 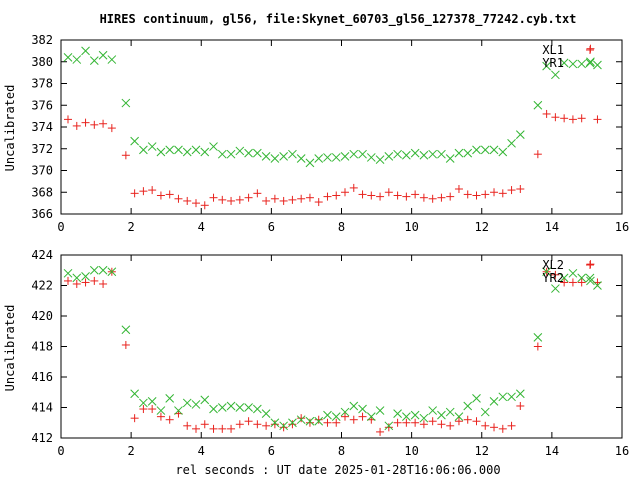 I want to click on x-tick-label: 6, so click(x=271, y=227).